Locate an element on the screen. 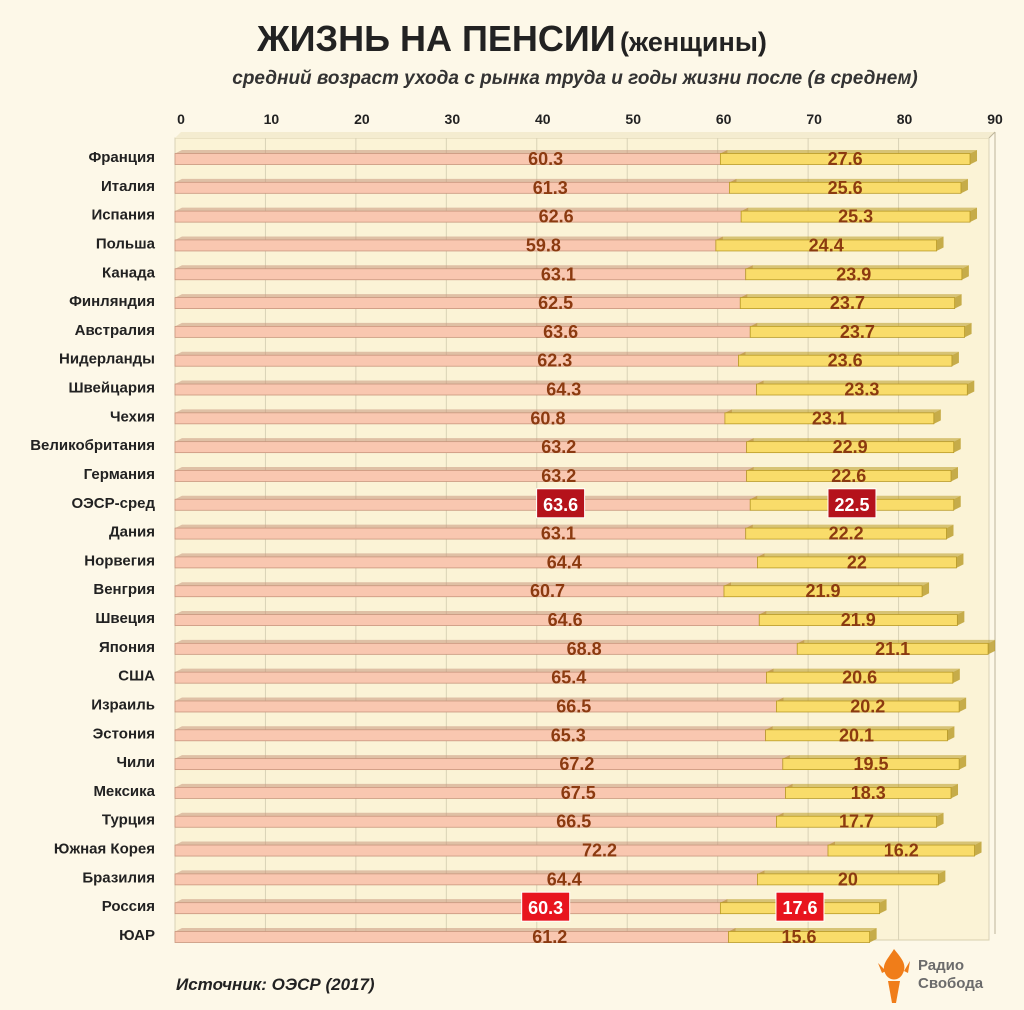  years-value-label: 23.7 is located at coordinates (847, 303).